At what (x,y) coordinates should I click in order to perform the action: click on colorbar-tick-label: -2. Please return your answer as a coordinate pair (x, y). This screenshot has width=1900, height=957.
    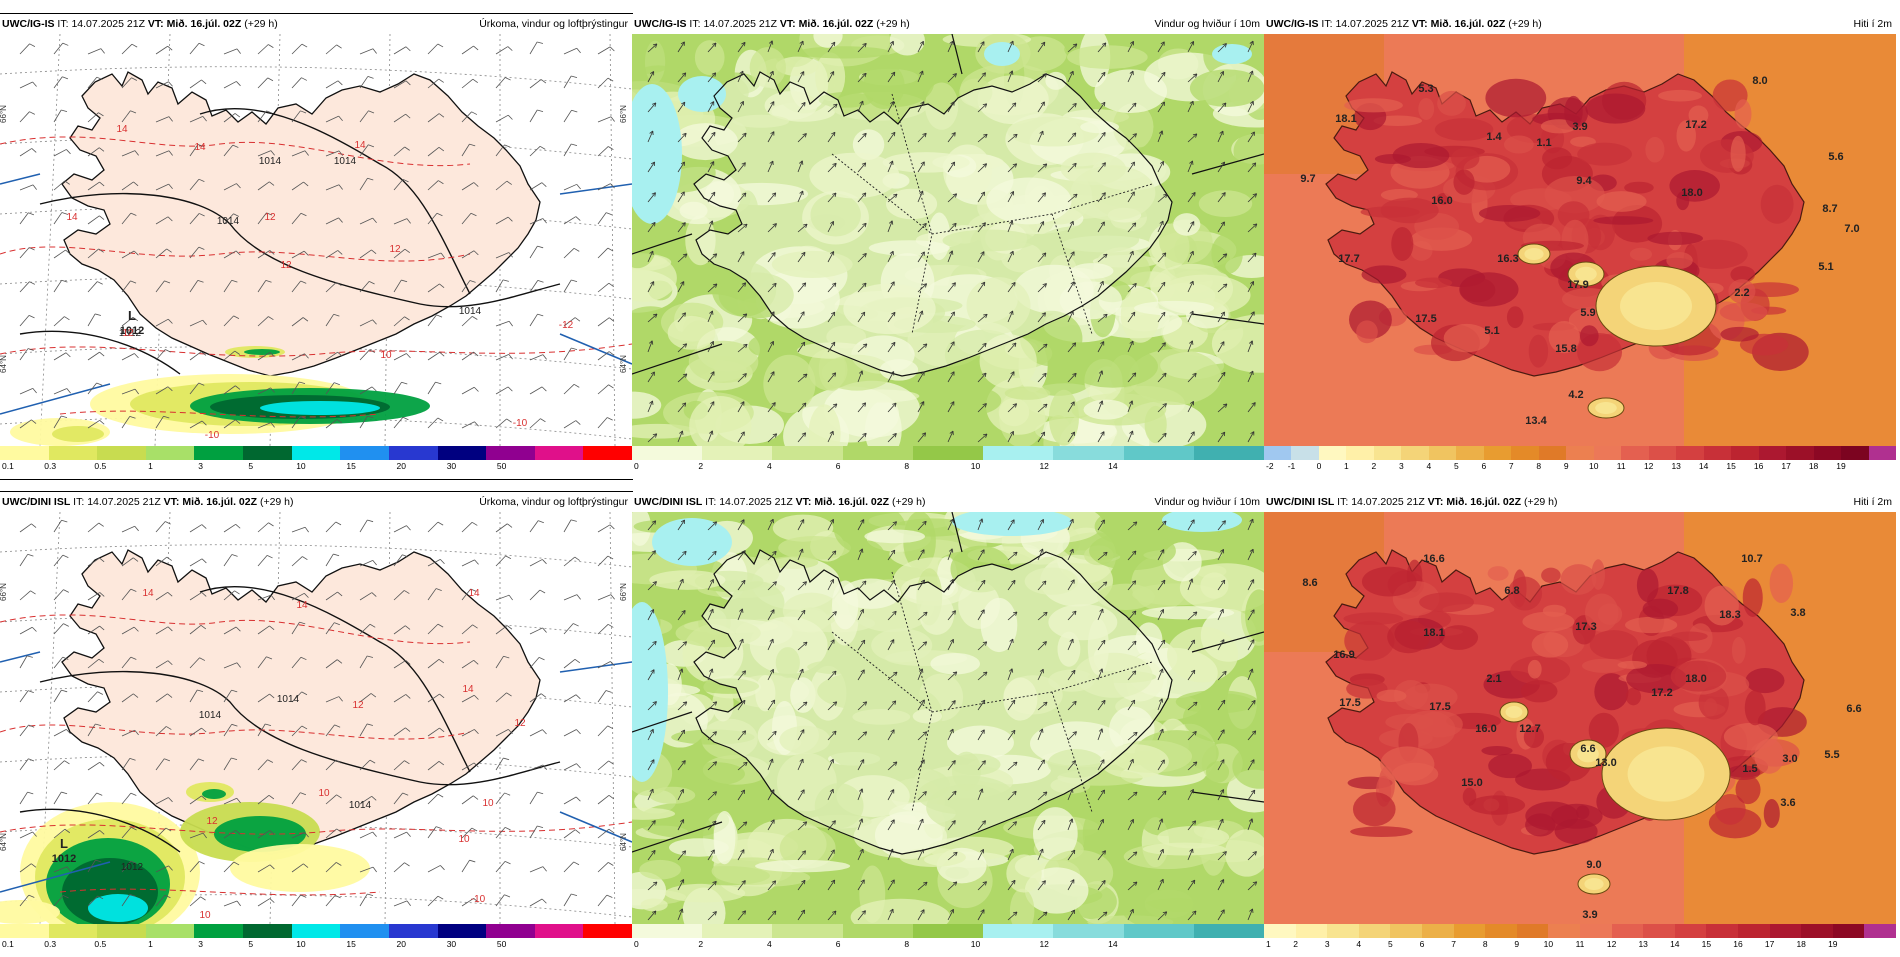
    Looking at the image, I should click on (1270, 466).